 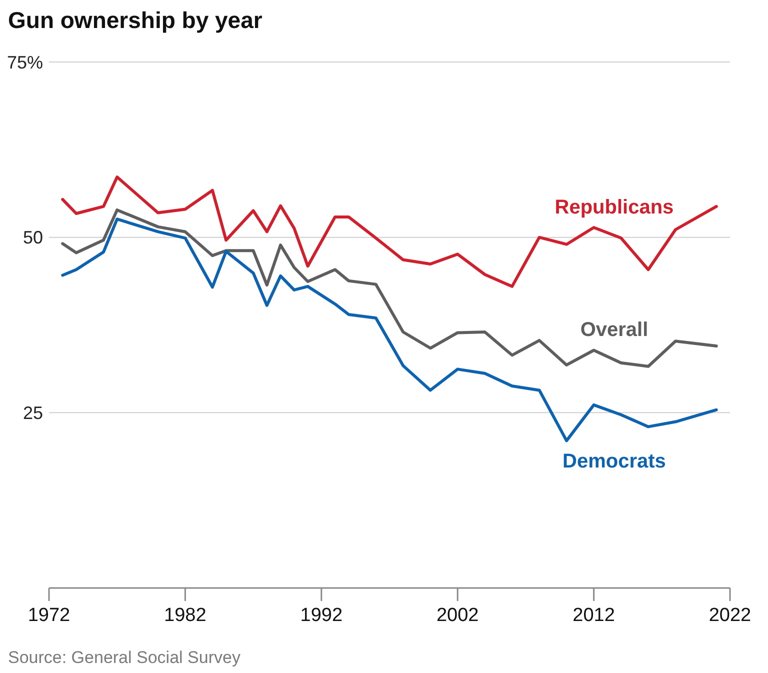 I want to click on series-label: Democrats, so click(x=614, y=461).